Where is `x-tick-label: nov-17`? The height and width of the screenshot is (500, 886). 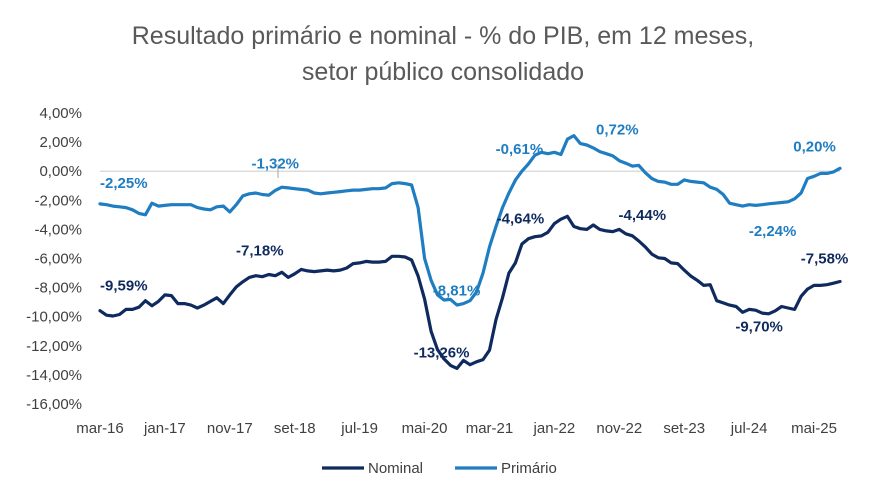
x-tick-label: nov-17 is located at coordinates (230, 428).